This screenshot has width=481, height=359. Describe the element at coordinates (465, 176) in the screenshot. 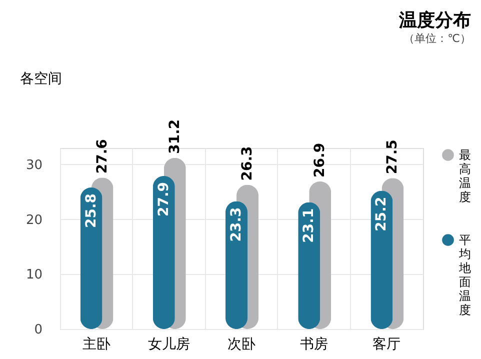

I see `legend-label: 最高温度` at that location.